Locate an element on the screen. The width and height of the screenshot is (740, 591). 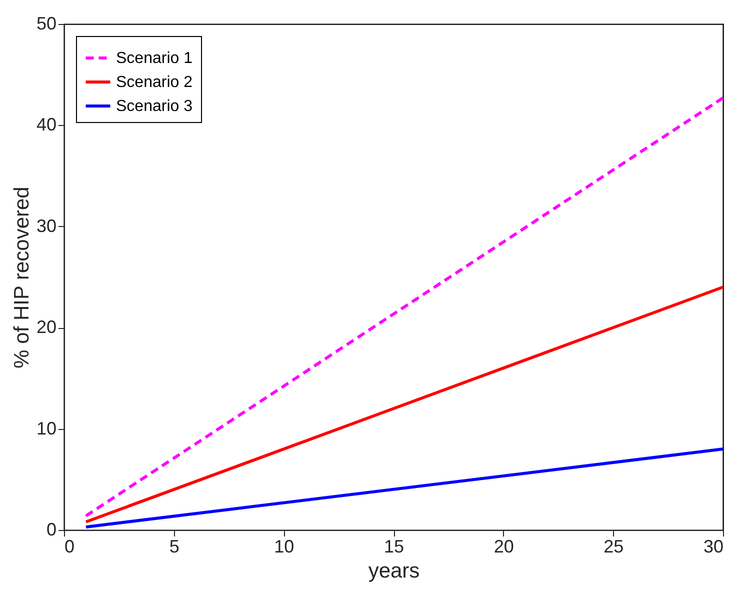
y-axis-title: % of HIP recovered is located at coordinates (22, 277).